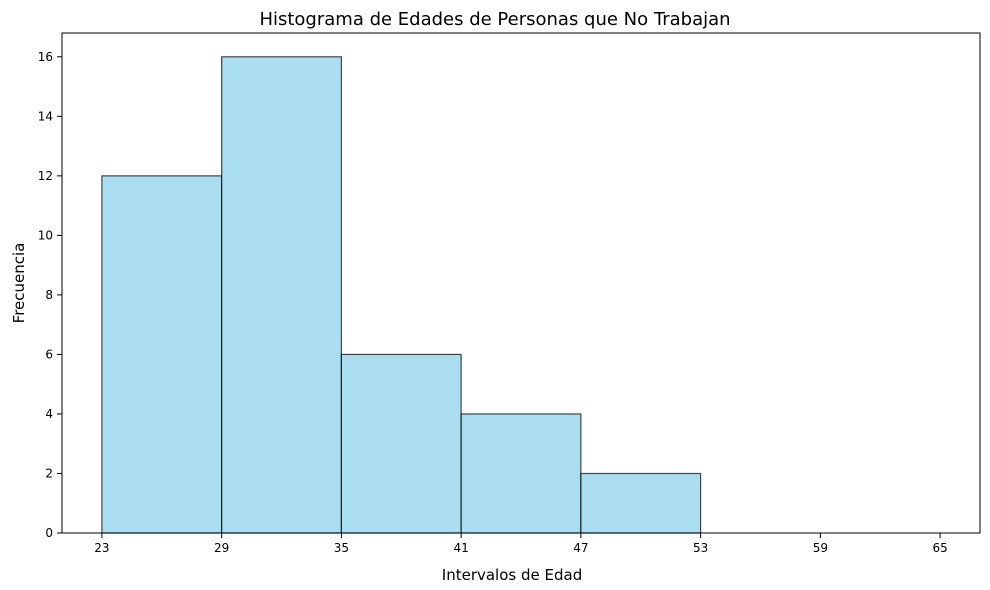 The image size is (990, 590). What do you see at coordinates (49, 533) in the screenshot?
I see `y-tick-label: 0` at bounding box center [49, 533].